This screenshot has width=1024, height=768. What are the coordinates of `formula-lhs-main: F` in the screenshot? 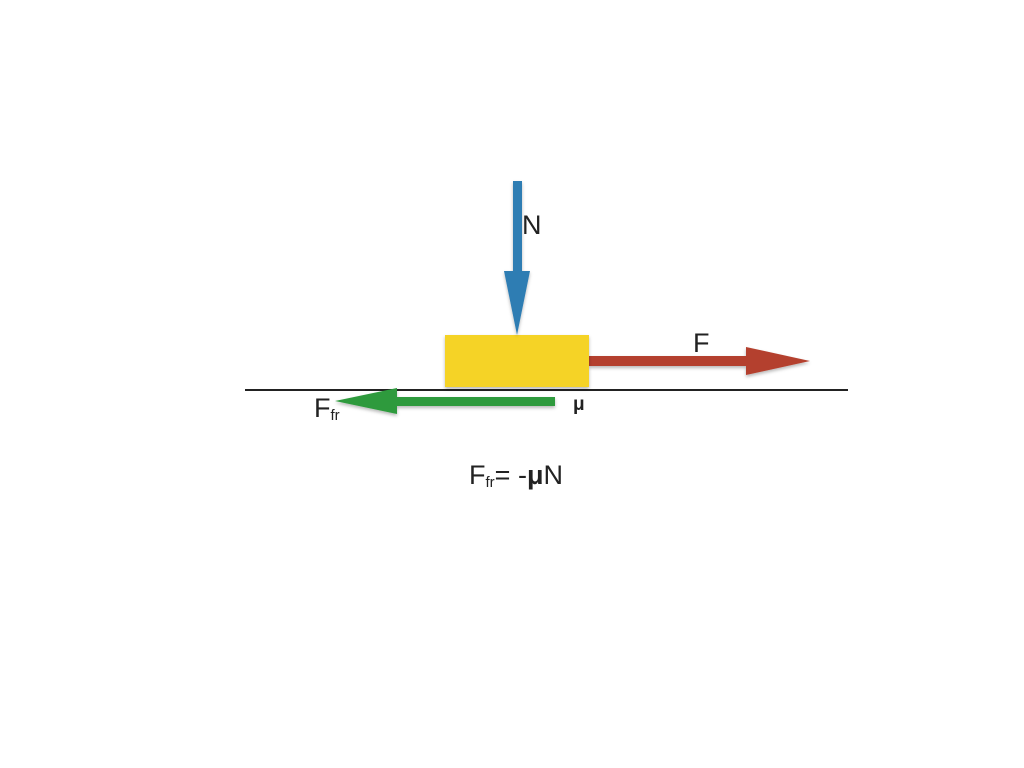 It's located at (477, 475).